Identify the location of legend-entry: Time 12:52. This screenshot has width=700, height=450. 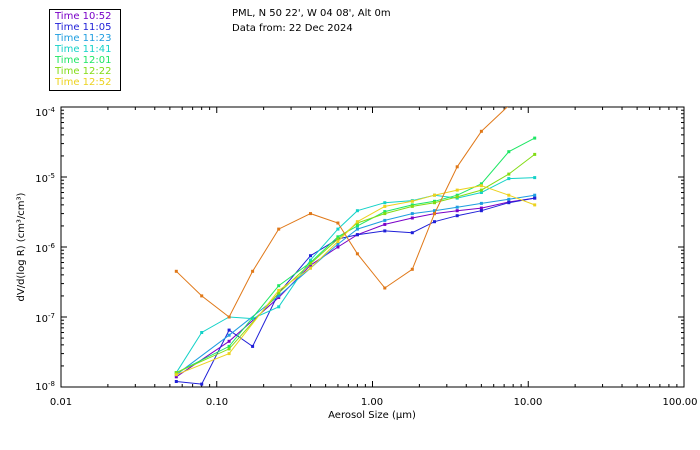
(83, 82).